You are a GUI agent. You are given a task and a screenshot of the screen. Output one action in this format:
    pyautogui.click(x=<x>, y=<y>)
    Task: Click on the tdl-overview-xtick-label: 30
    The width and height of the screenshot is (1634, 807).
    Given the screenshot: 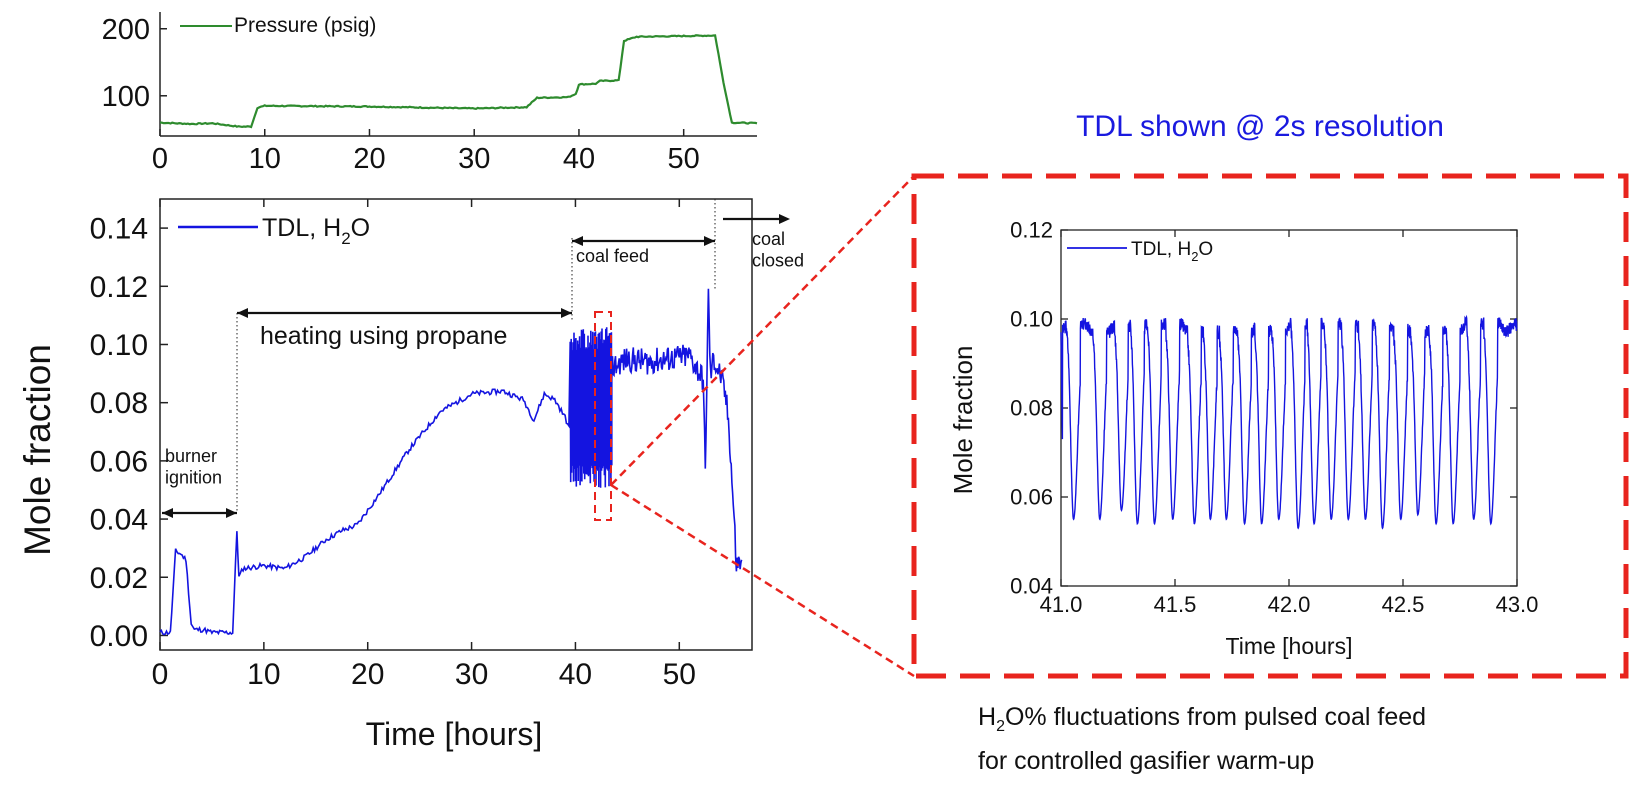 What is the action you would take?
    pyautogui.click(x=471, y=674)
    